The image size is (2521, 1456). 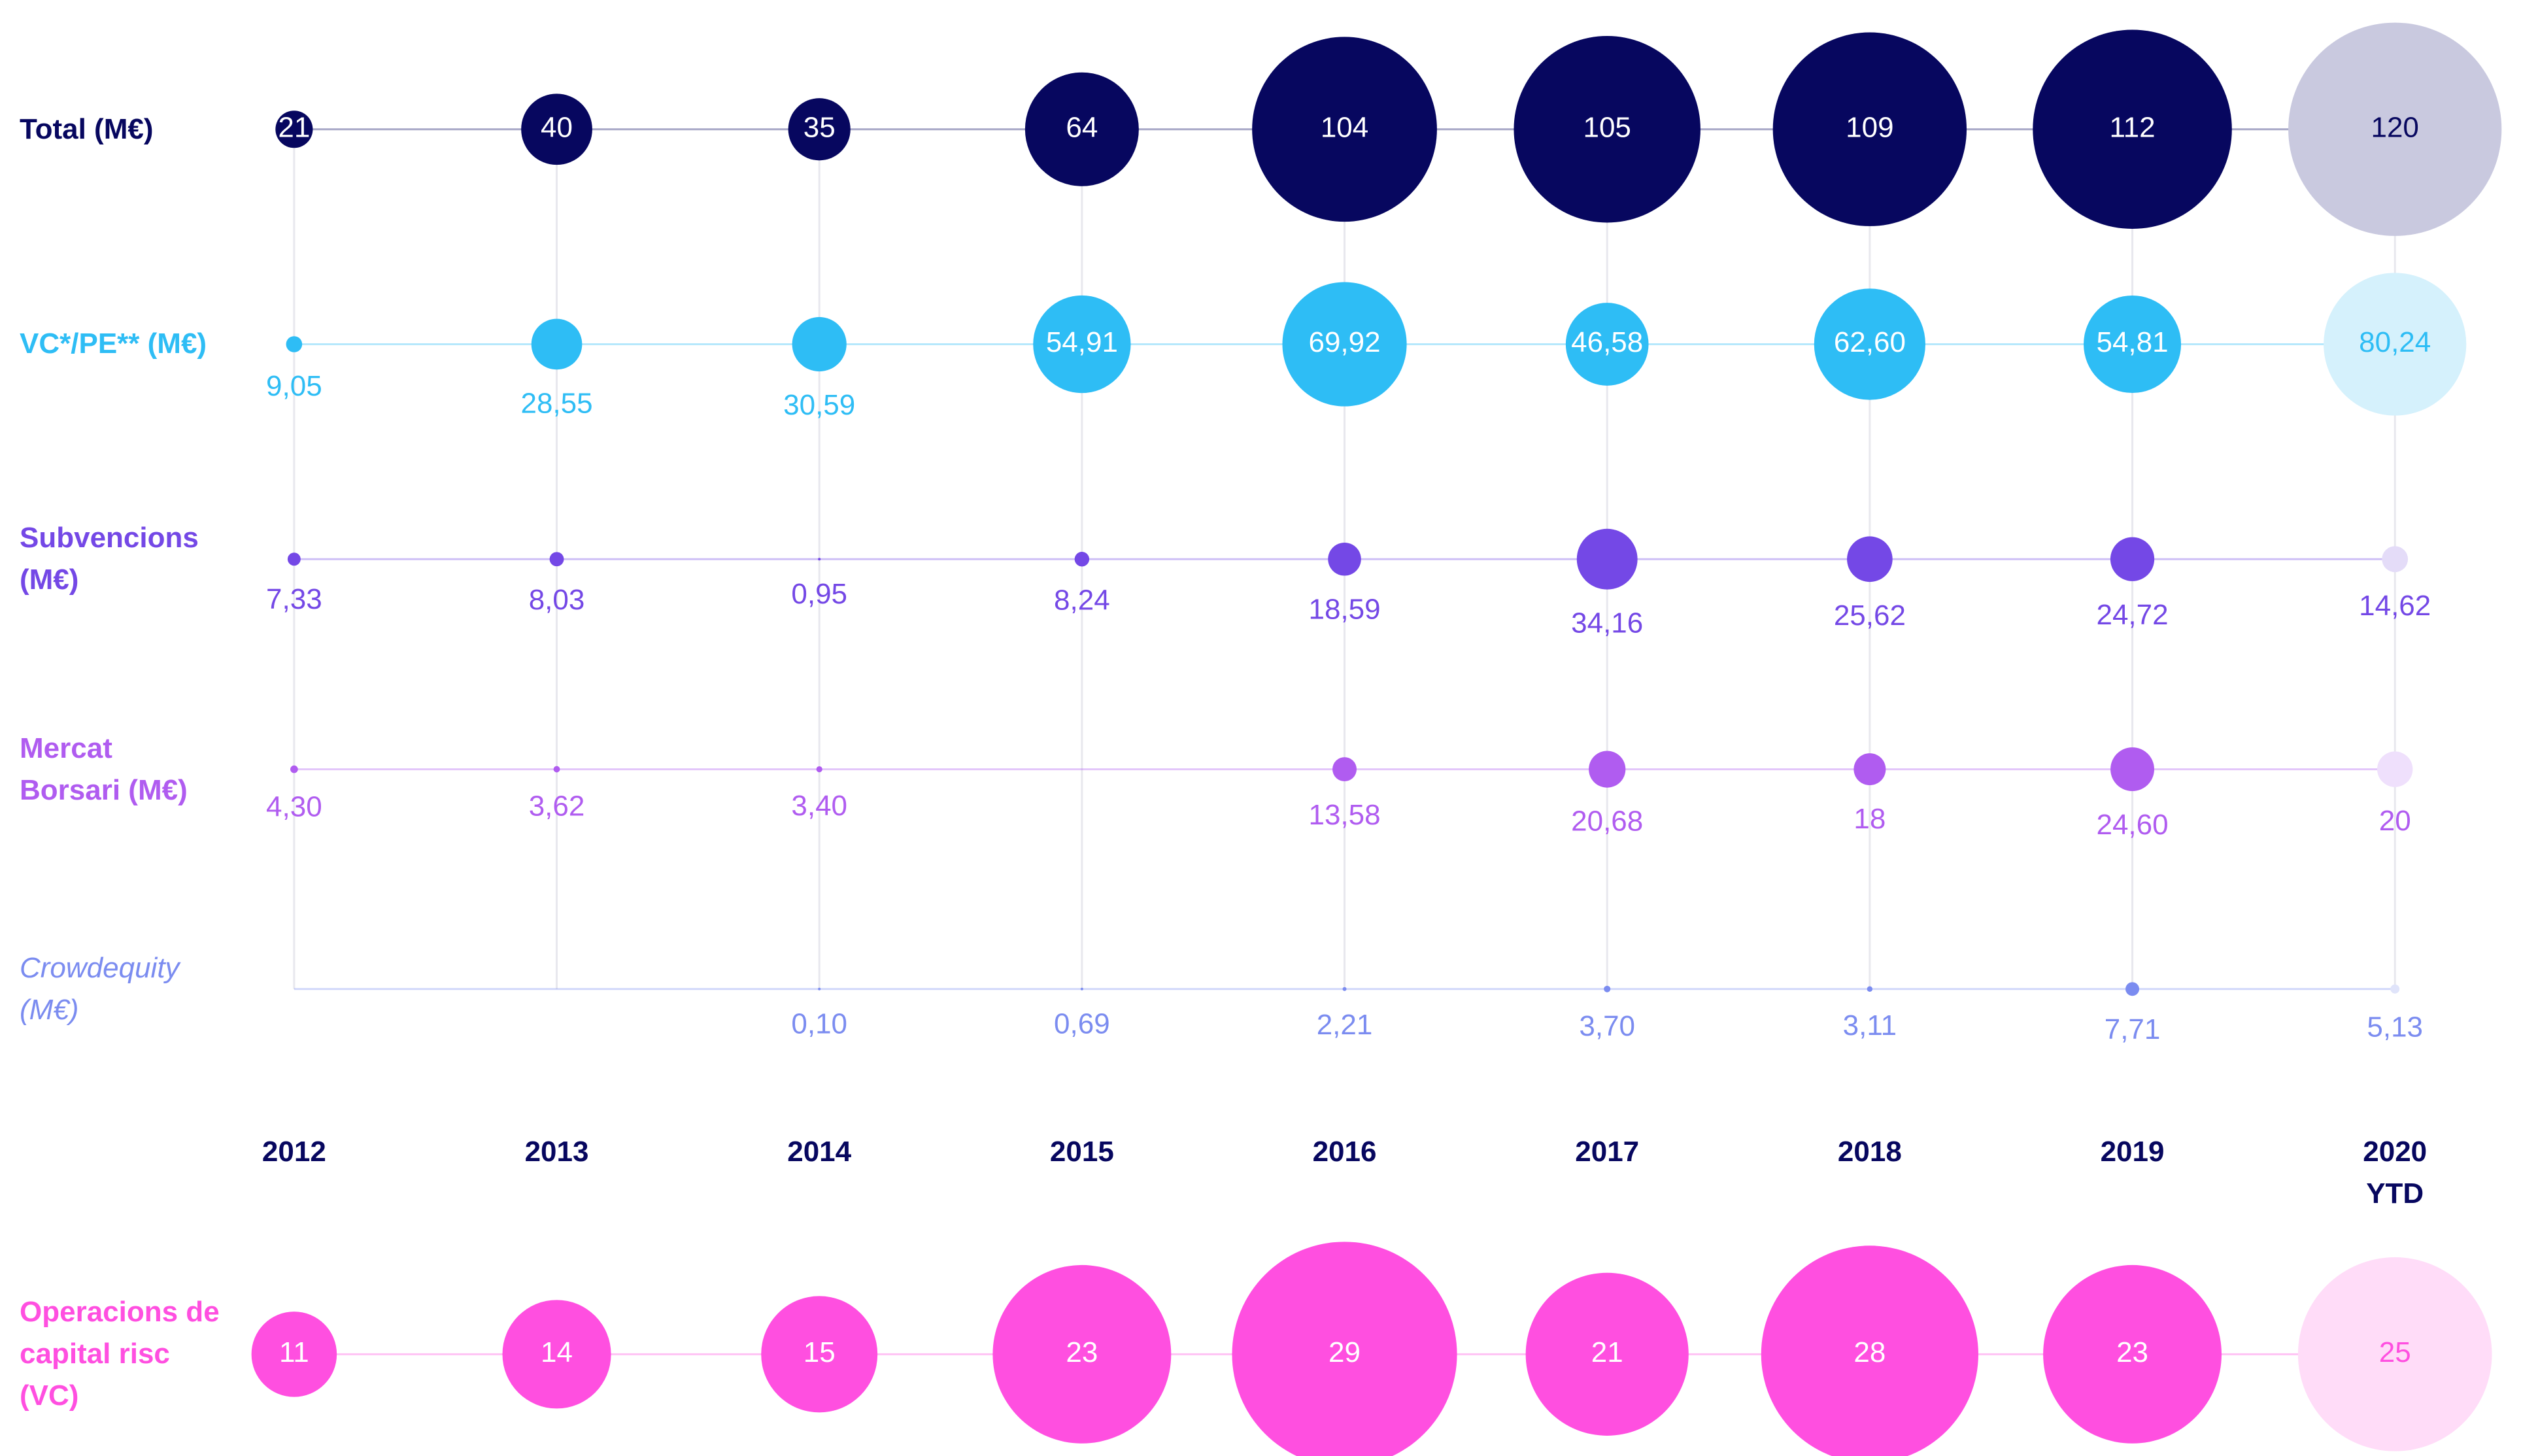 I want to click on row-label: Crowdequity (M€), so click(x=100, y=988).